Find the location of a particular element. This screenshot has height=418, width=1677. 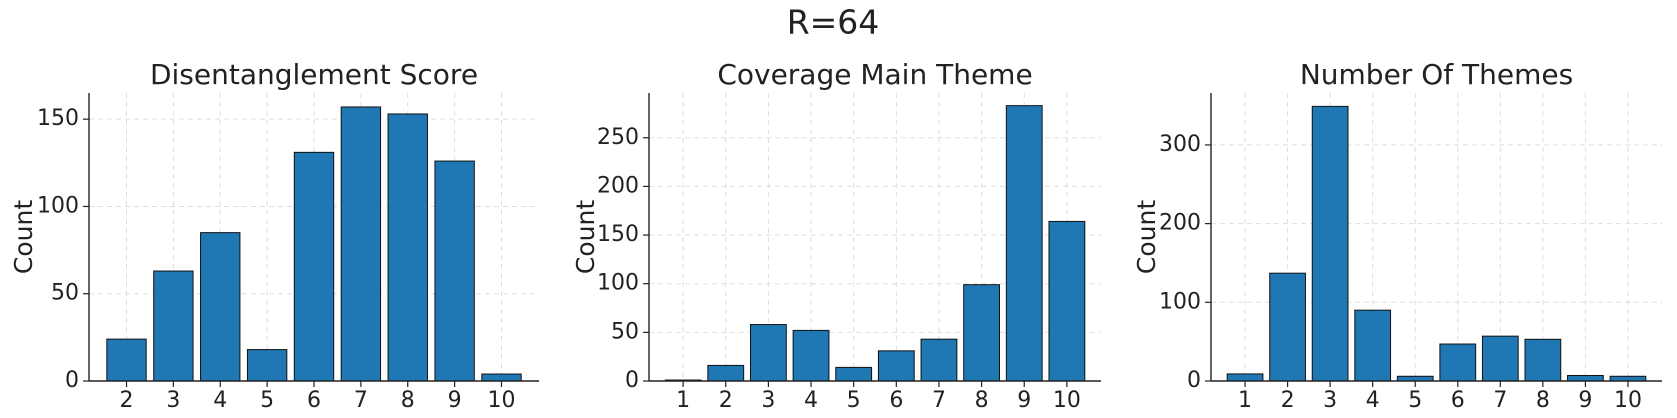

y-tick-label: 250 is located at coordinates (618, 137).